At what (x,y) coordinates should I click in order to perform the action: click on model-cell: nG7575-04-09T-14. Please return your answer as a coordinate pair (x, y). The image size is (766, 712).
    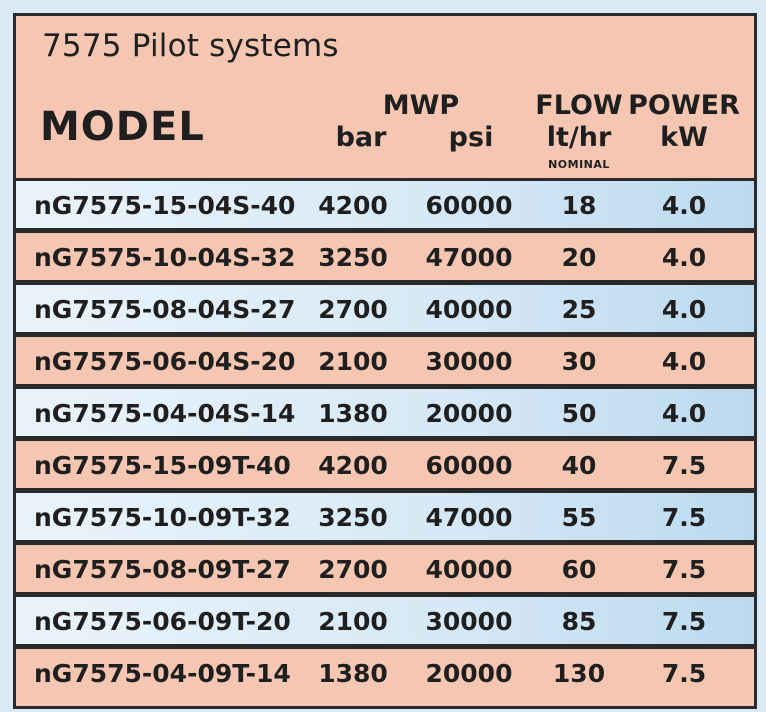
    Looking at the image, I should click on (162, 673).